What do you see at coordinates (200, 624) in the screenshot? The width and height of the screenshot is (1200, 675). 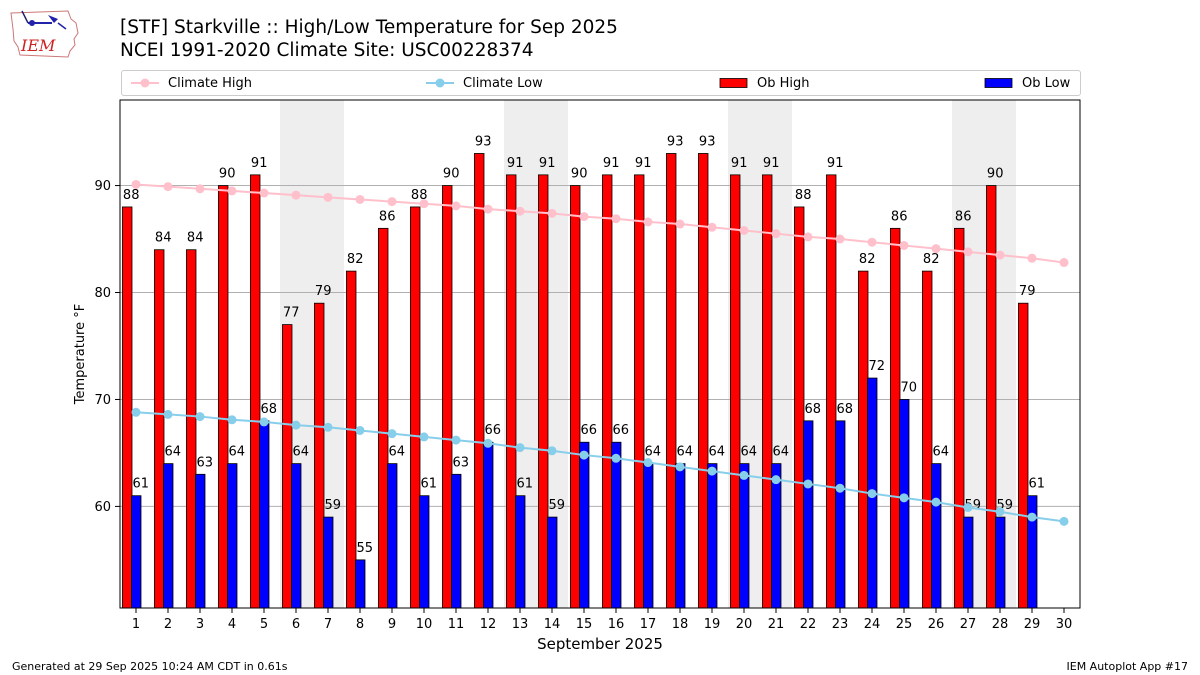 I see `x-tick-label: 3` at bounding box center [200, 624].